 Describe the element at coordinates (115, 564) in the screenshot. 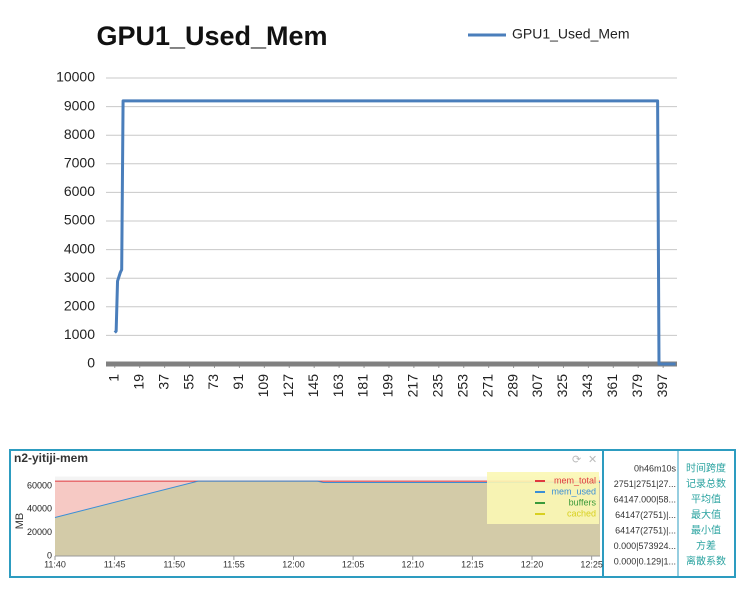

I see `x-tick-label: 11:45` at that location.